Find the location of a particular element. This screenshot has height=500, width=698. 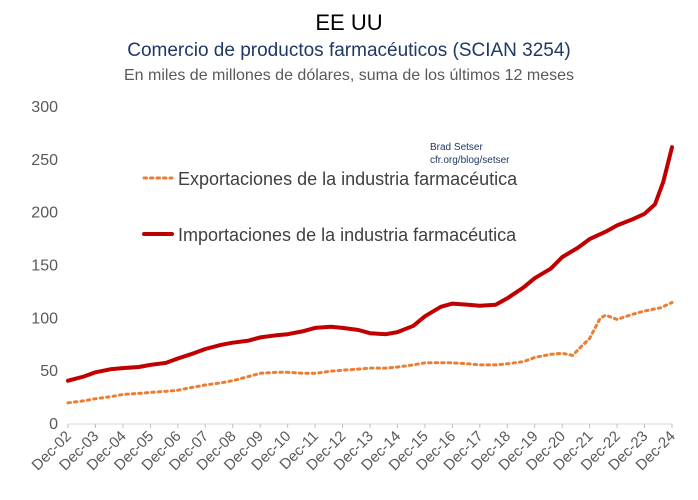

source-author: Brad Setser is located at coordinates (456, 147).